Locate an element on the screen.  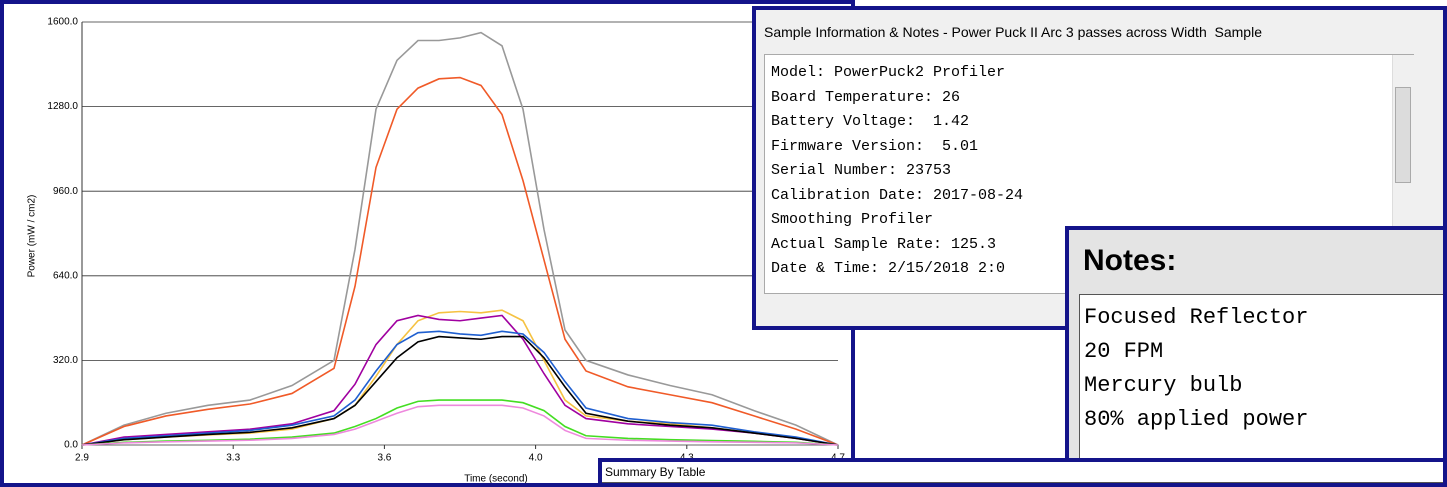
text-line: Model: PowerPuck2 Profiler is located at coordinates (888, 72).